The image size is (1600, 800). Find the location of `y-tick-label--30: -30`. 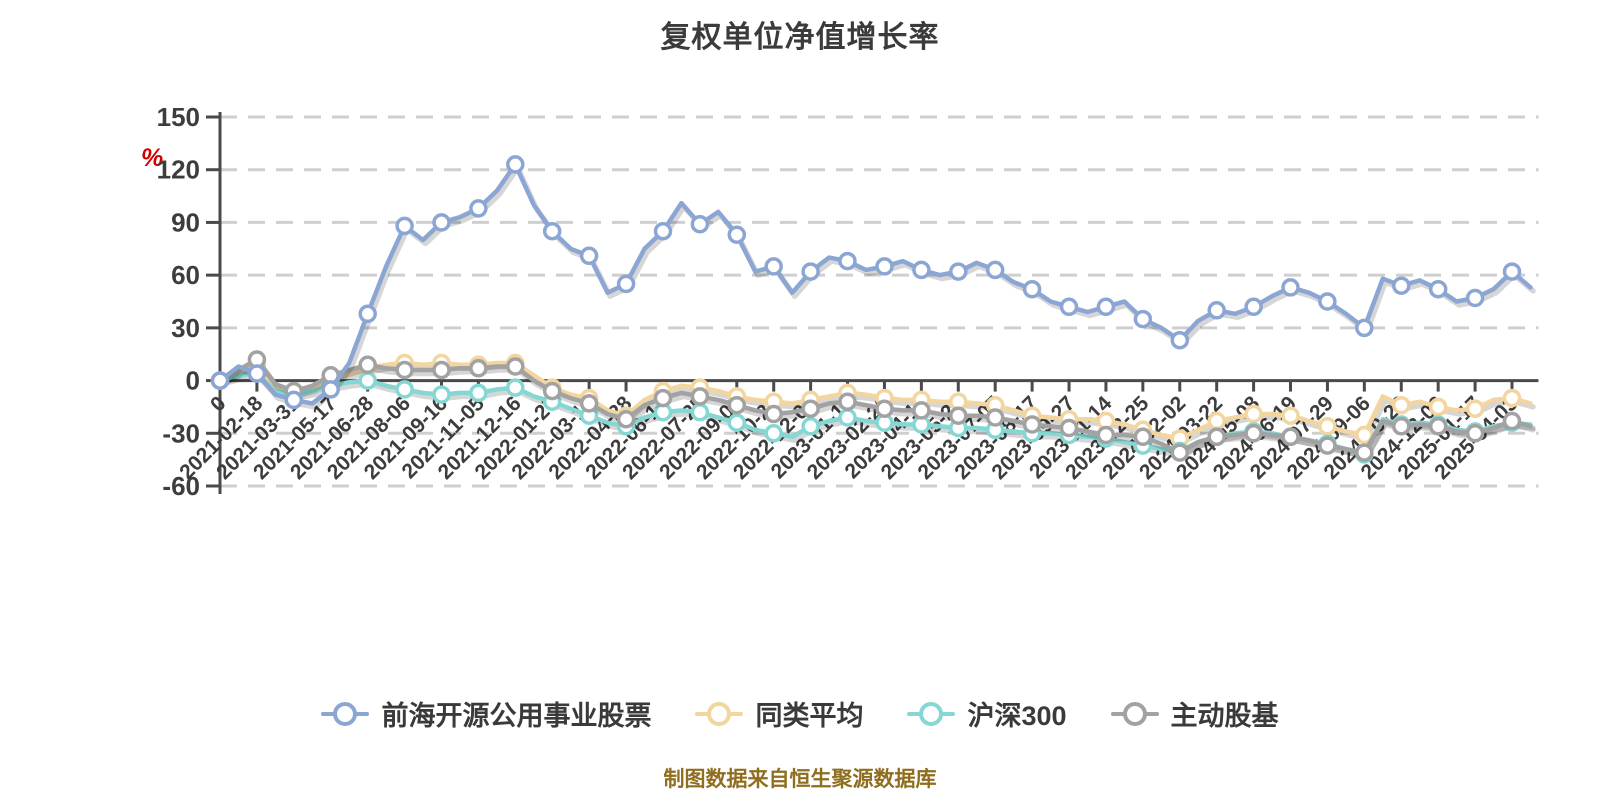

y-tick-label--30: -30 is located at coordinates (181, 433).